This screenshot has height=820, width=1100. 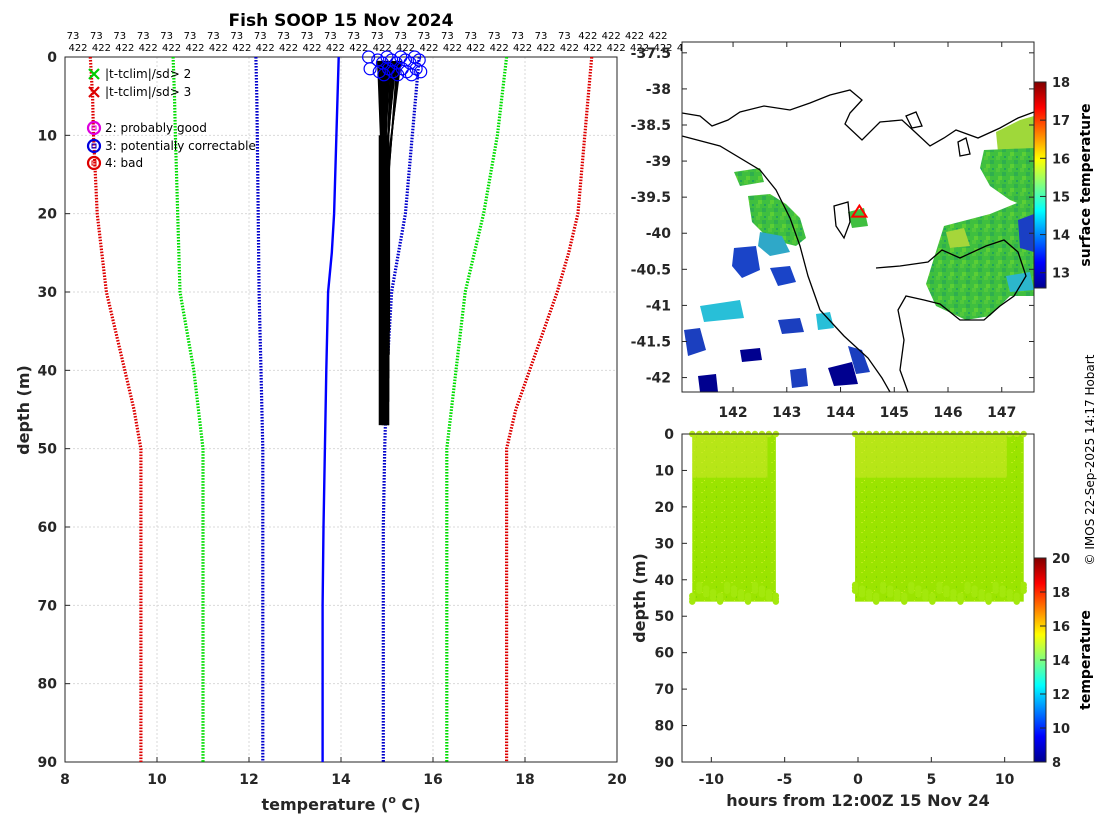 What do you see at coordinates (1061, 121) in the screenshot?
I see `colorbar-tick-label: 17` at bounding box center [1061, 121].